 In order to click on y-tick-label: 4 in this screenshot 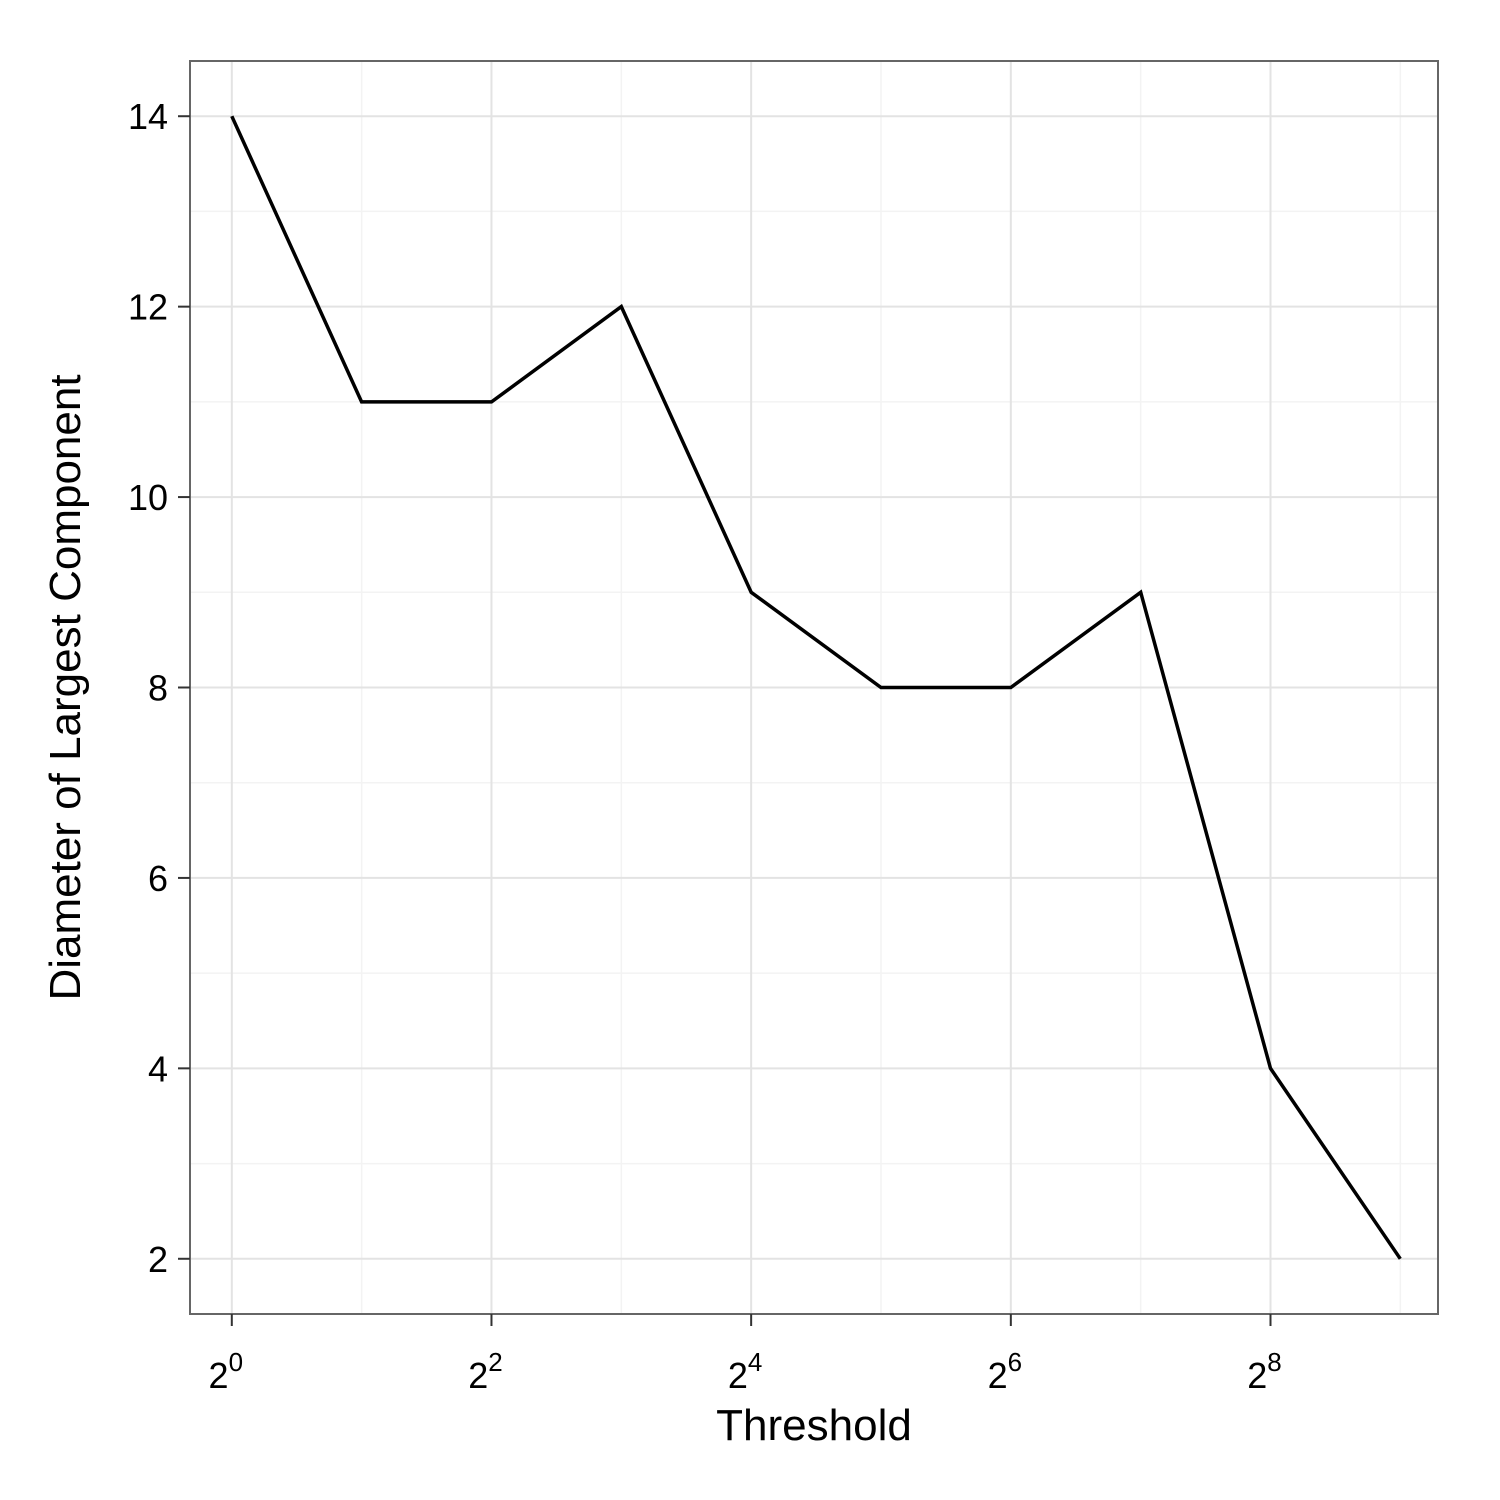, I will do `click(158, 1068)`.